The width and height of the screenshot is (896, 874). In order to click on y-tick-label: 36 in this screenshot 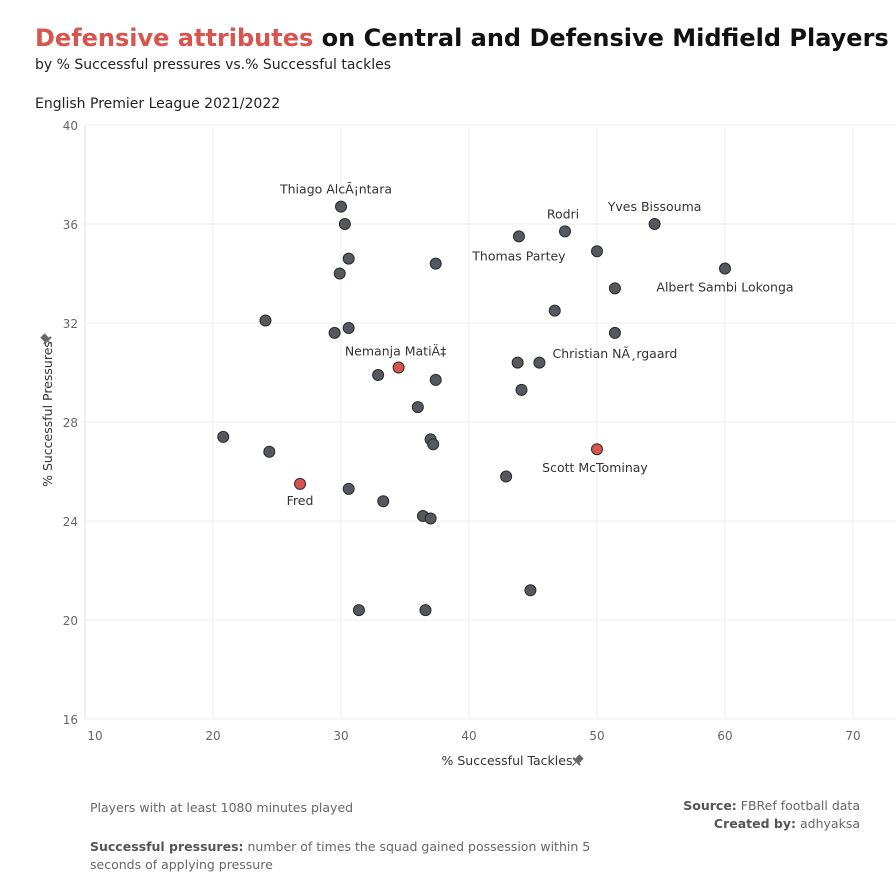, I will do `click(70, 225)`.